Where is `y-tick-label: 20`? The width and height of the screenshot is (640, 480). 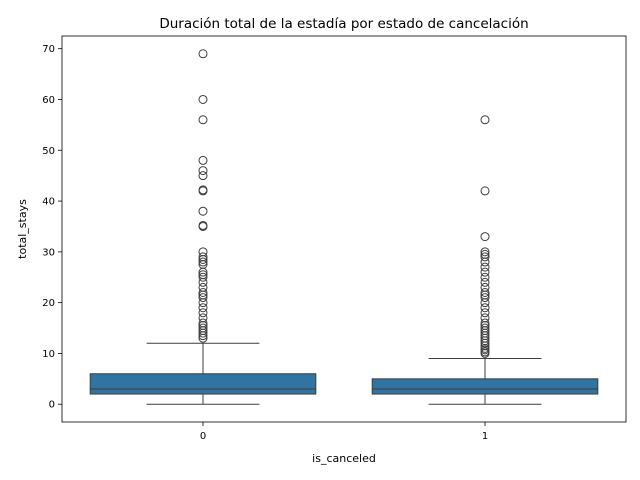
y-tick-label: 20 is located at coordinates (48, 303).